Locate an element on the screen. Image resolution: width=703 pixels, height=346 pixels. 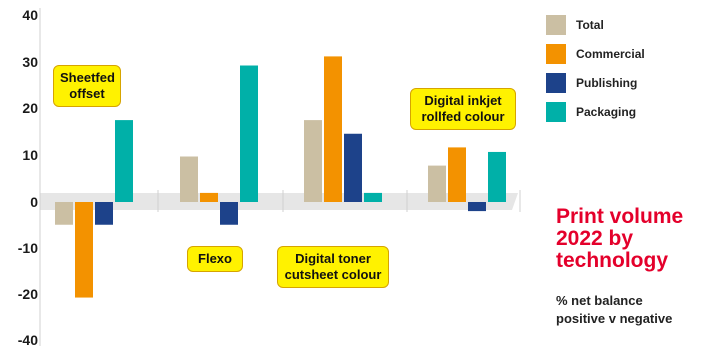
zero-baseline-band is located at coordinates (279, 201).